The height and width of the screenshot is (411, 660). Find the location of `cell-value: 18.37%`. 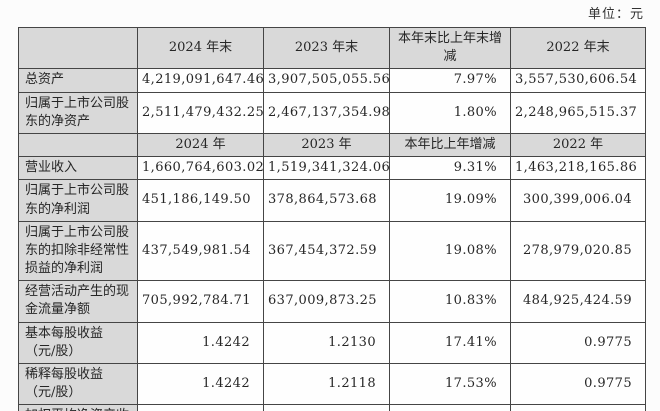

cell-value: 18.37% is located at coordinates (200, 407).